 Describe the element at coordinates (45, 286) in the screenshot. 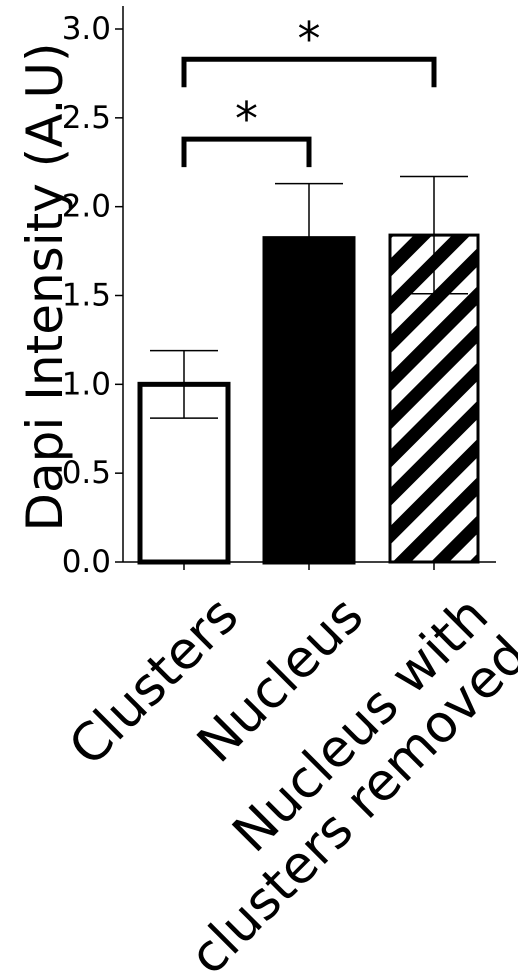

I see `y-axis-title: Dapi Intensity (A.U)` at that location.